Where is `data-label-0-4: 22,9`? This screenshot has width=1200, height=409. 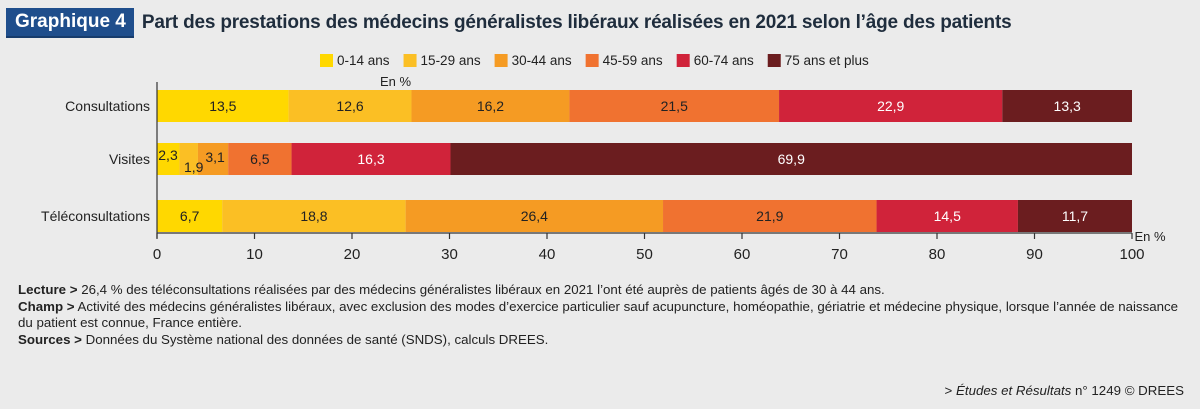 data-label-0-4: 22,9 is located at coordinates (890, 106).